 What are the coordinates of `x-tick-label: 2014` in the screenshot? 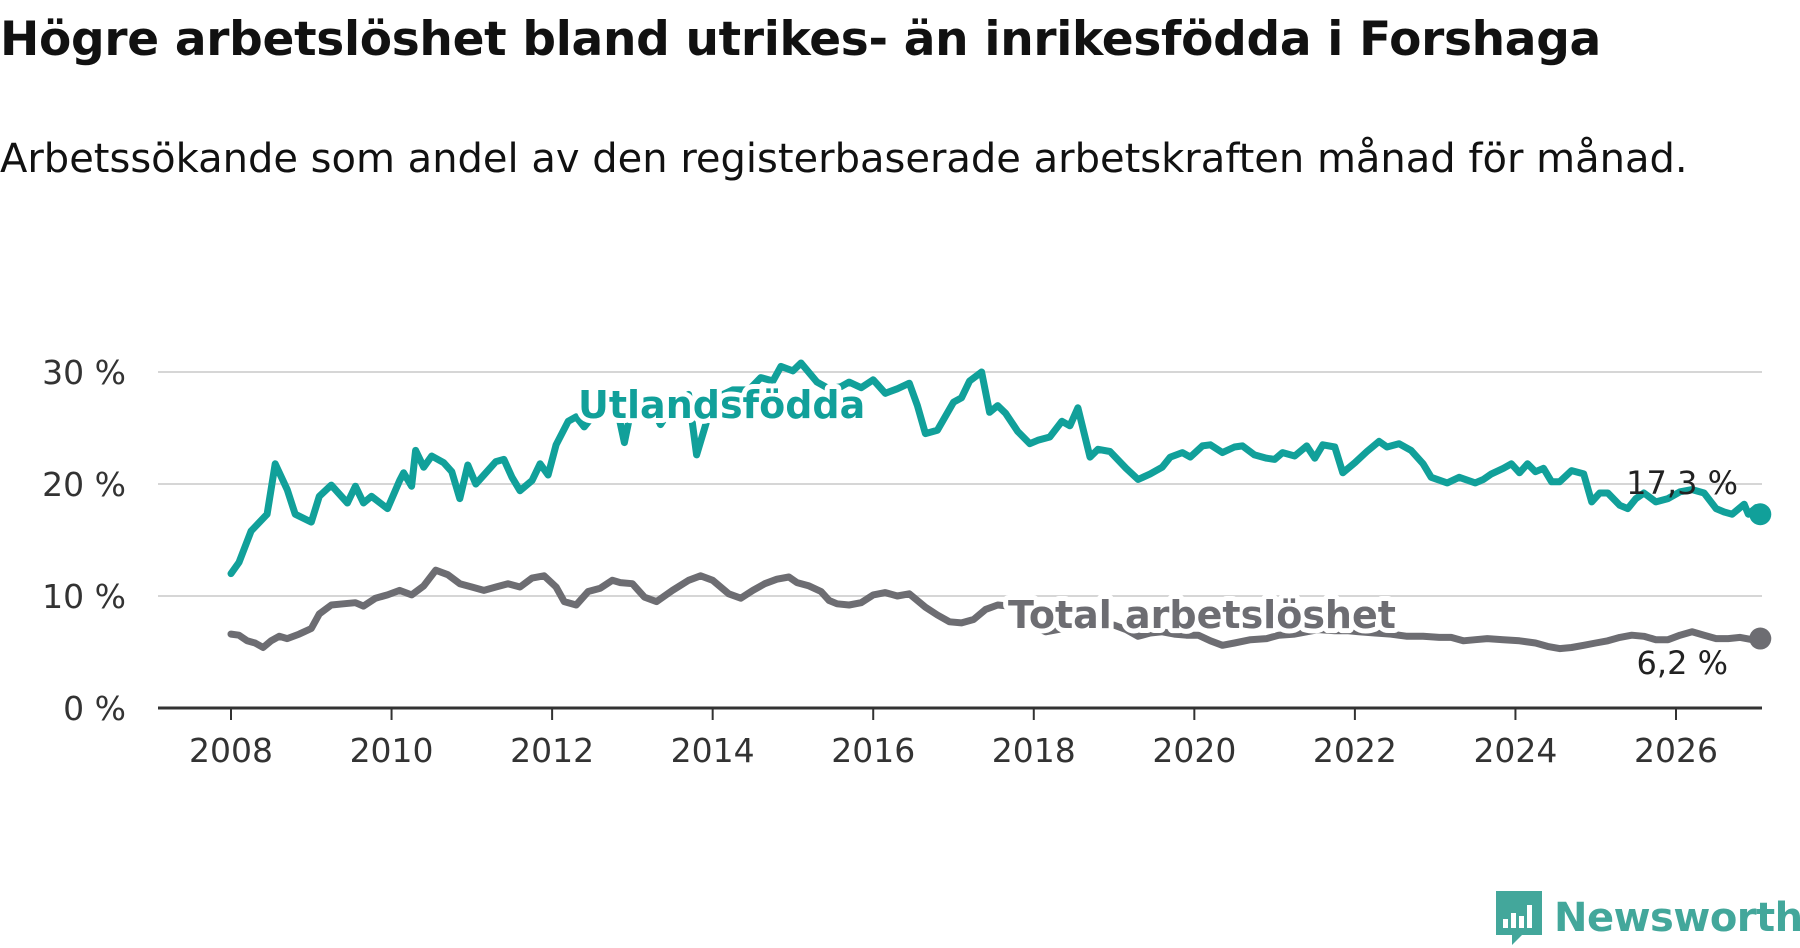 It's located at (713, 750).